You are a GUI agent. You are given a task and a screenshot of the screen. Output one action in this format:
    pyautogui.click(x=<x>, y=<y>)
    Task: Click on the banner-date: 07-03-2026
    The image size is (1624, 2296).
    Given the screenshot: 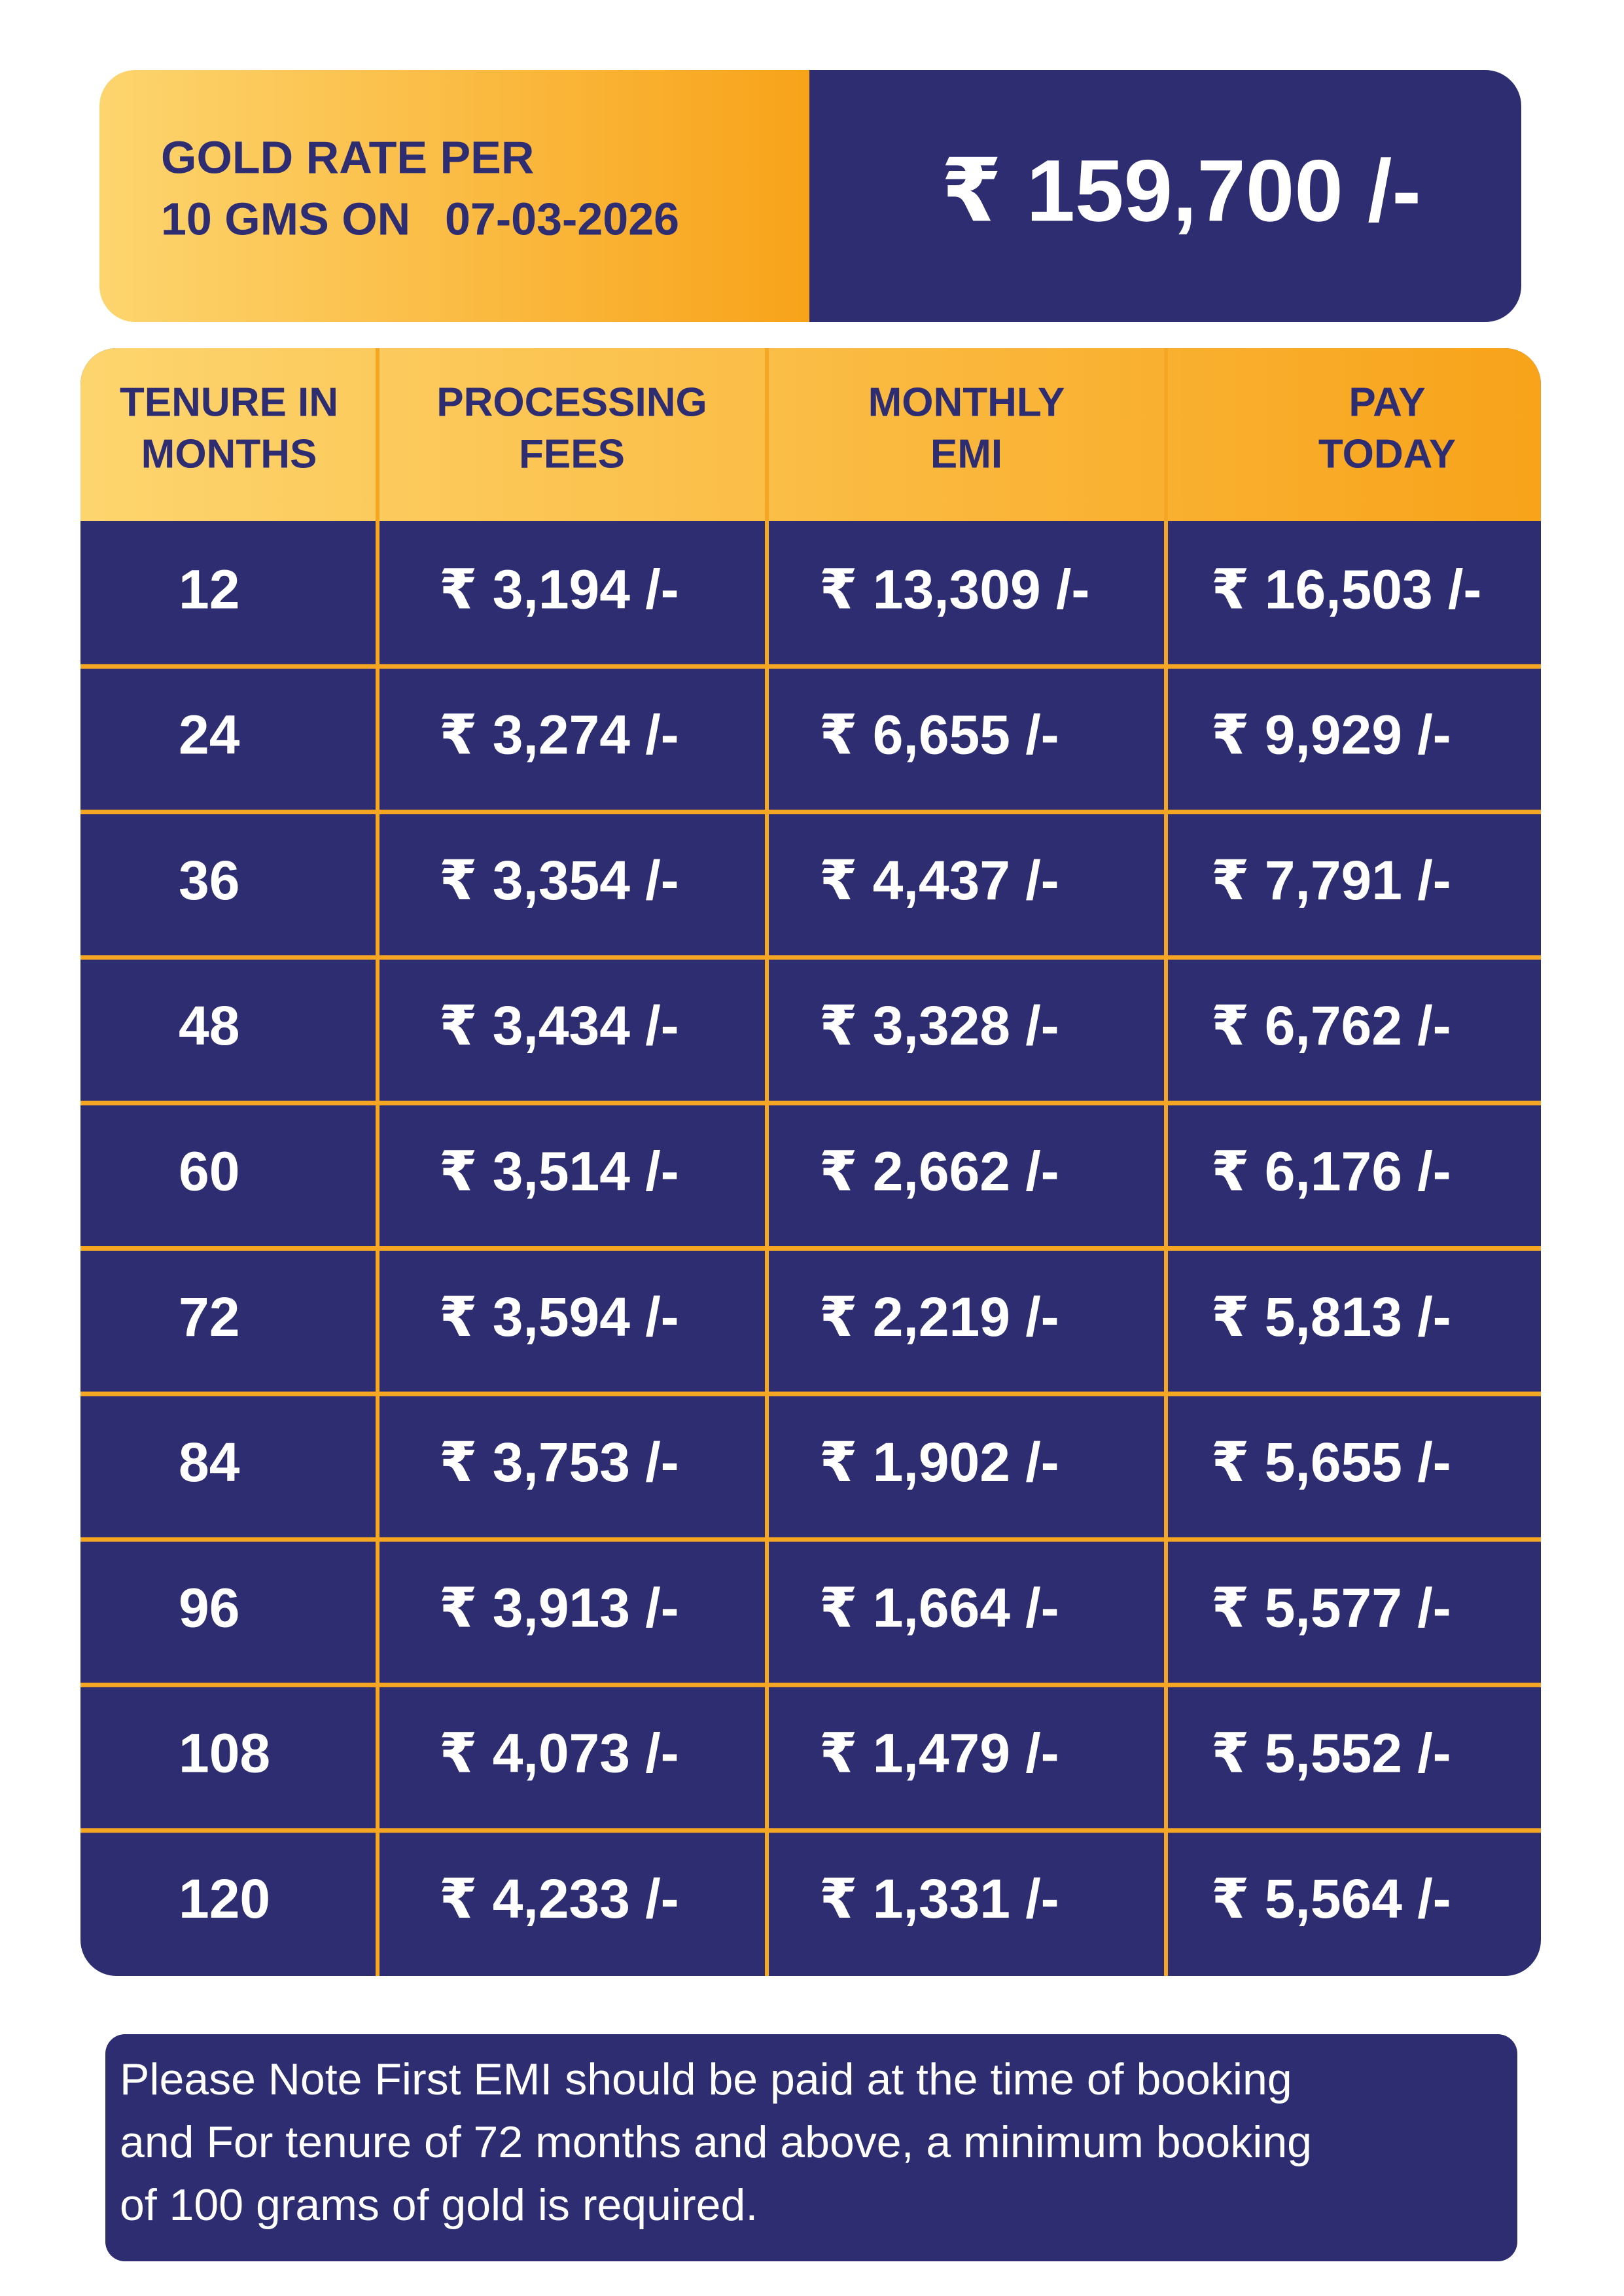 What is the action you would take?
    pyautogui.click(x=562, y=218)
    